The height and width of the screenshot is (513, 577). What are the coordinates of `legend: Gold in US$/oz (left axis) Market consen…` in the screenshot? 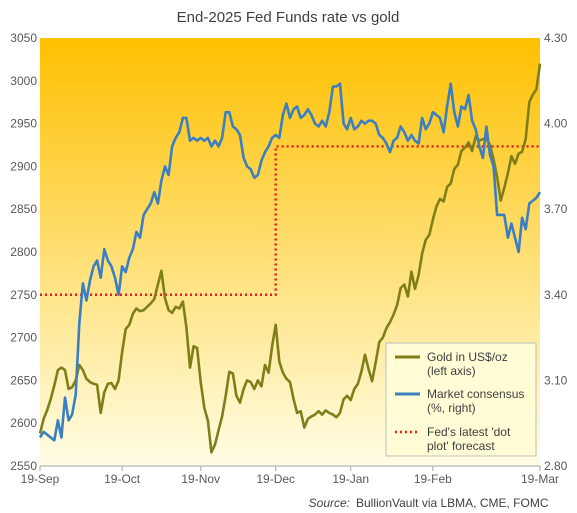 It's located at (461, 399).